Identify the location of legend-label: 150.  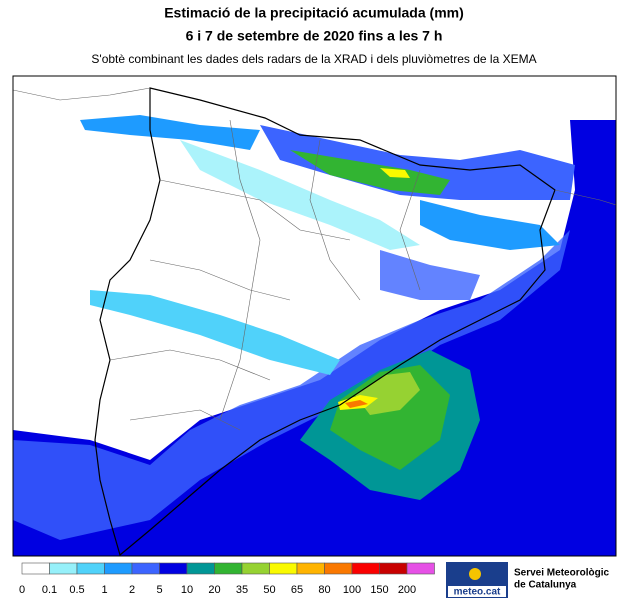
(379, 590).